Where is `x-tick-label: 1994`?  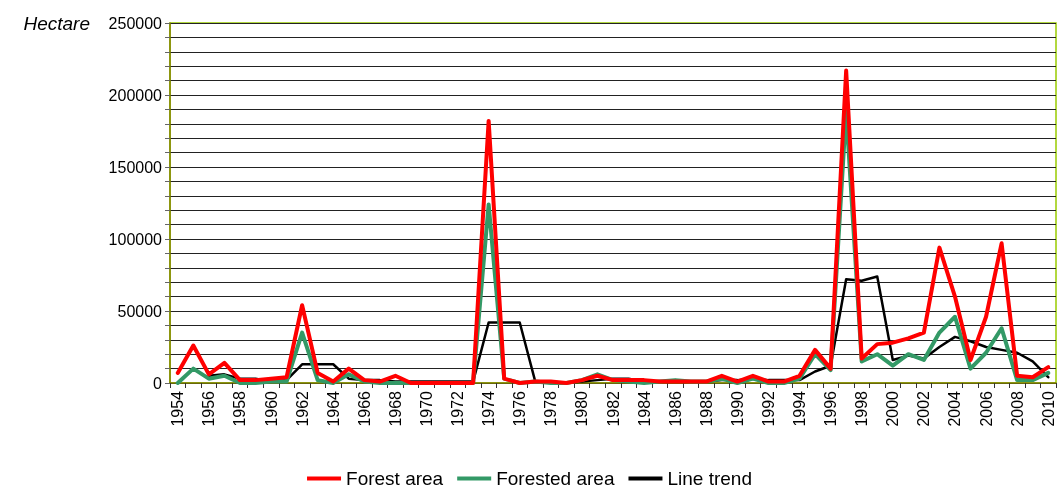
x-tick-label: 1994 is located at coordinates (800, 408).